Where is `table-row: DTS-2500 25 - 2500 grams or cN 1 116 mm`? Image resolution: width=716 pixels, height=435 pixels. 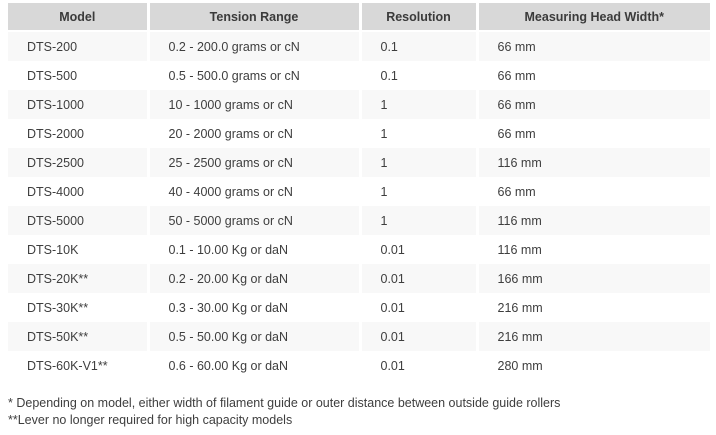 table-row: DTS-2500 25 - 2500 grams or cN 1 116 mm is located at coordinates (359, 162).